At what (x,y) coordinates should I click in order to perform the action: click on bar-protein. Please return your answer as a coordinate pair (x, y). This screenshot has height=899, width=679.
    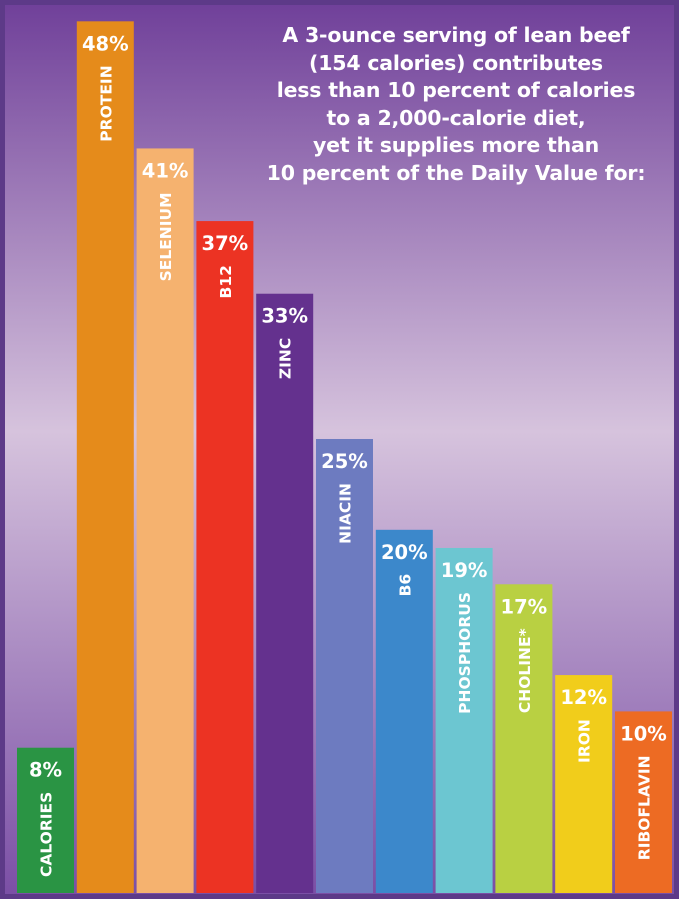
    Looking at the image, I should click on (105, 457).